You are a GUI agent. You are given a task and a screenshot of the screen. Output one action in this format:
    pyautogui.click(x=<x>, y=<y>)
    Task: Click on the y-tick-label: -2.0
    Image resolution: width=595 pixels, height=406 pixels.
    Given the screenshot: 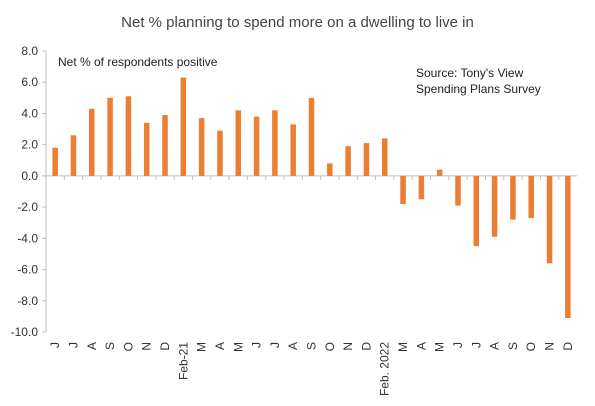 What is the action you would take?
    pyautogui.click(x=27, y=207)
    